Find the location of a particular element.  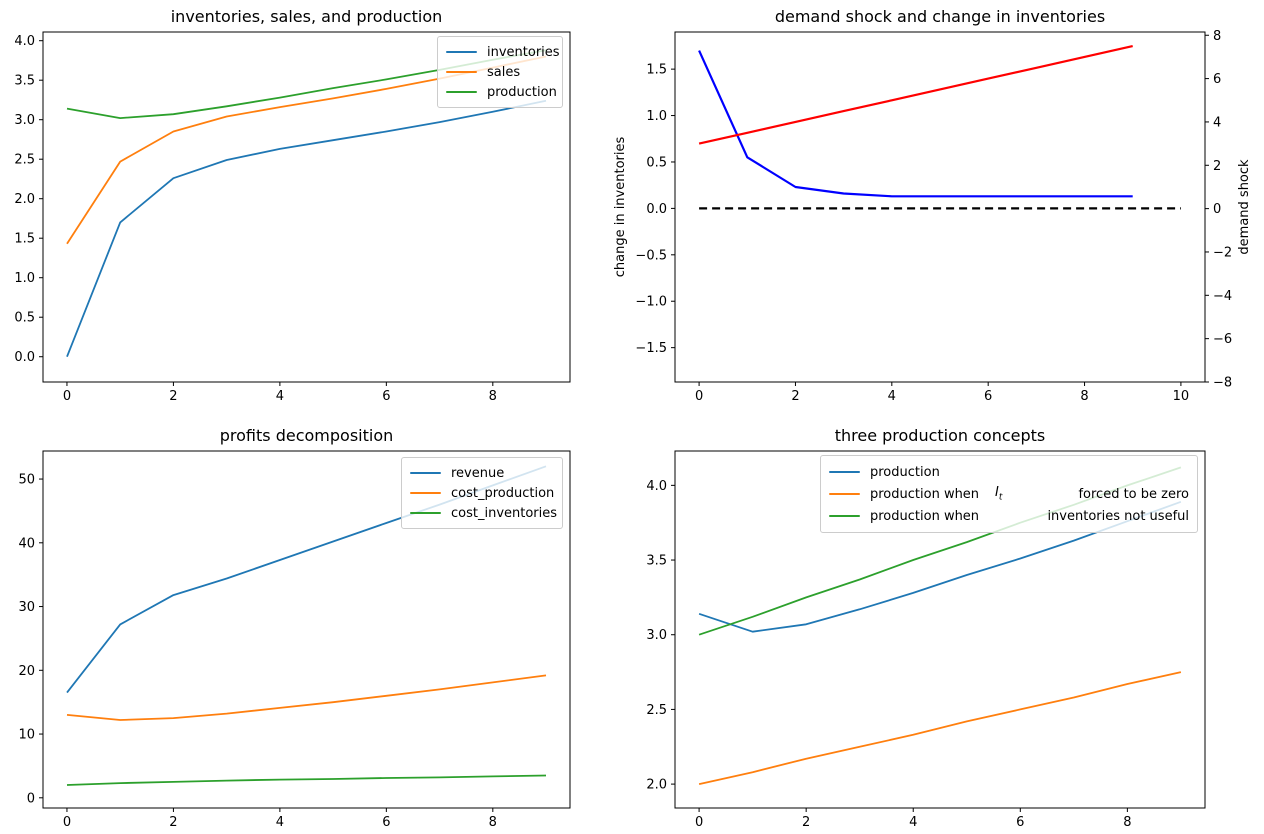

change-in-inventories-line is located at coordinates (915, 124).